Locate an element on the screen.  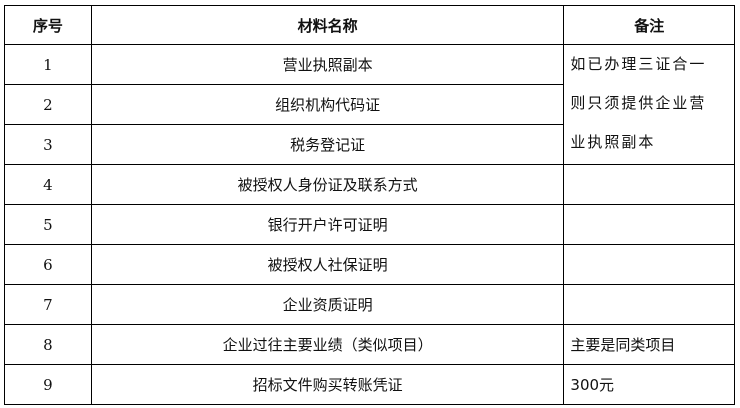
table-row: 5 银行开户许可证明 is located at coordinates (369, 224).